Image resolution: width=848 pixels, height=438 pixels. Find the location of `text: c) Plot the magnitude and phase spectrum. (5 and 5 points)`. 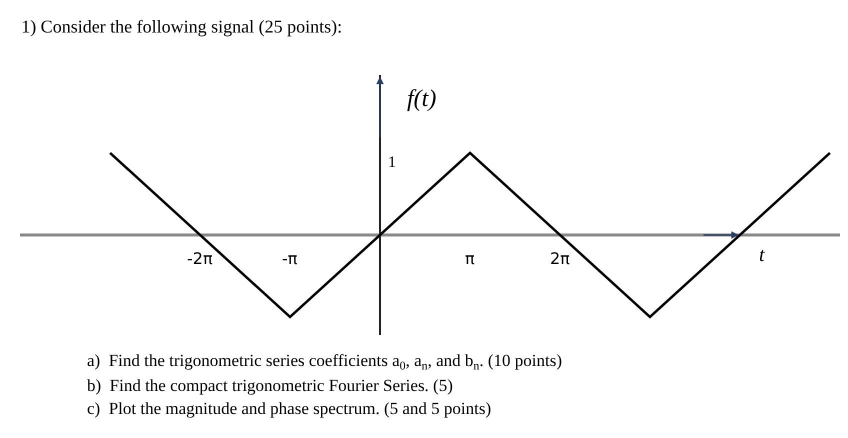

text: c) Plot the magnitude and phase spectrum. (5 and 5 points) is located at coordinates (289, 408).